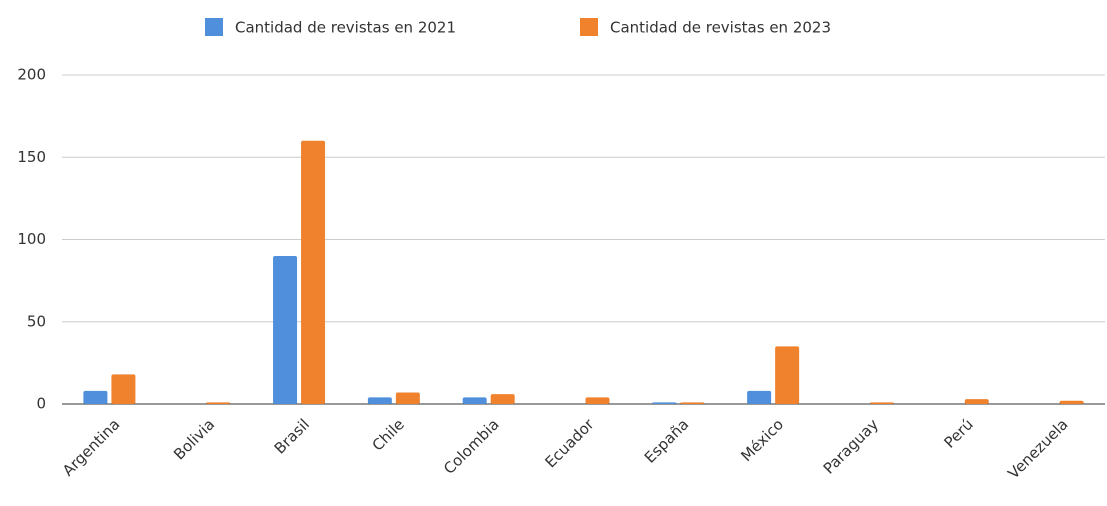 This screenshot has width=1107, height=506. I want to click on x-tick-label: Venezuela, so click(1037, 448).